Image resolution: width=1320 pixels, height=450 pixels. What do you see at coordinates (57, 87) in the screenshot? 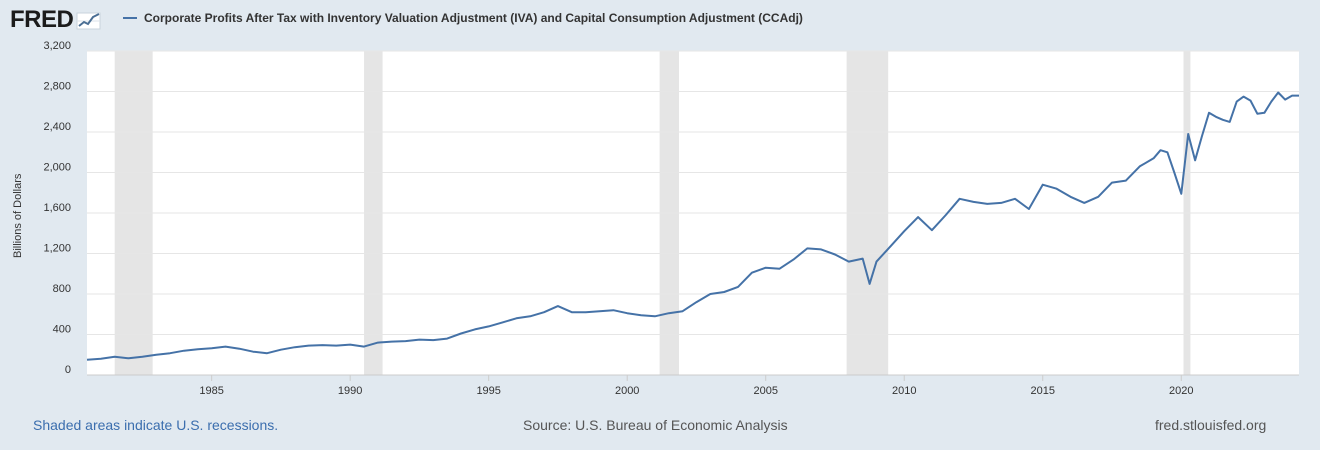
I see `y-tick-label: 2,800` at bounding box center [57, 87].